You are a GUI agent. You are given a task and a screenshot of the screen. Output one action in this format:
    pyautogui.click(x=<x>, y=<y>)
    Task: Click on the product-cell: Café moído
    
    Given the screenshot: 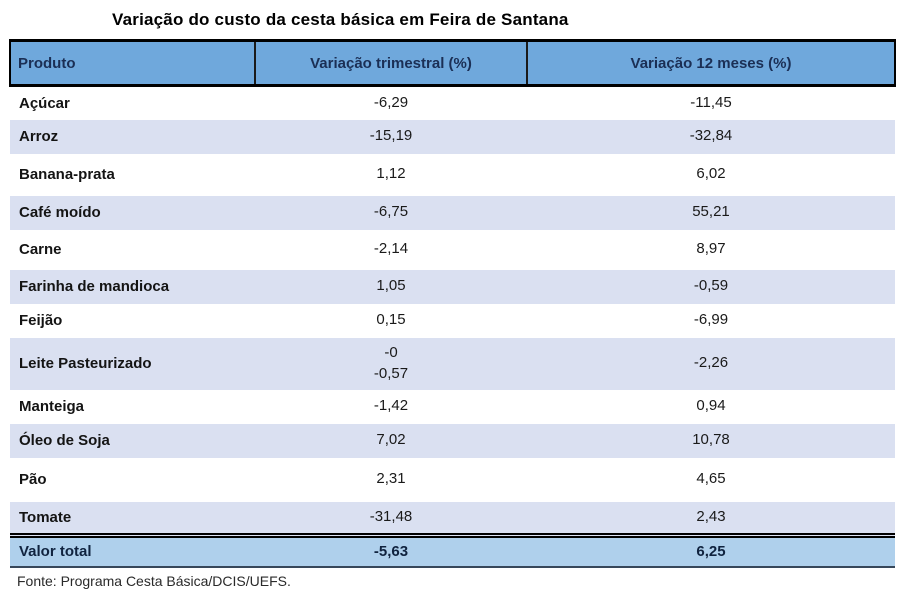 What is the action you would take?
    pyautogui.click(x=132, y=212)
    